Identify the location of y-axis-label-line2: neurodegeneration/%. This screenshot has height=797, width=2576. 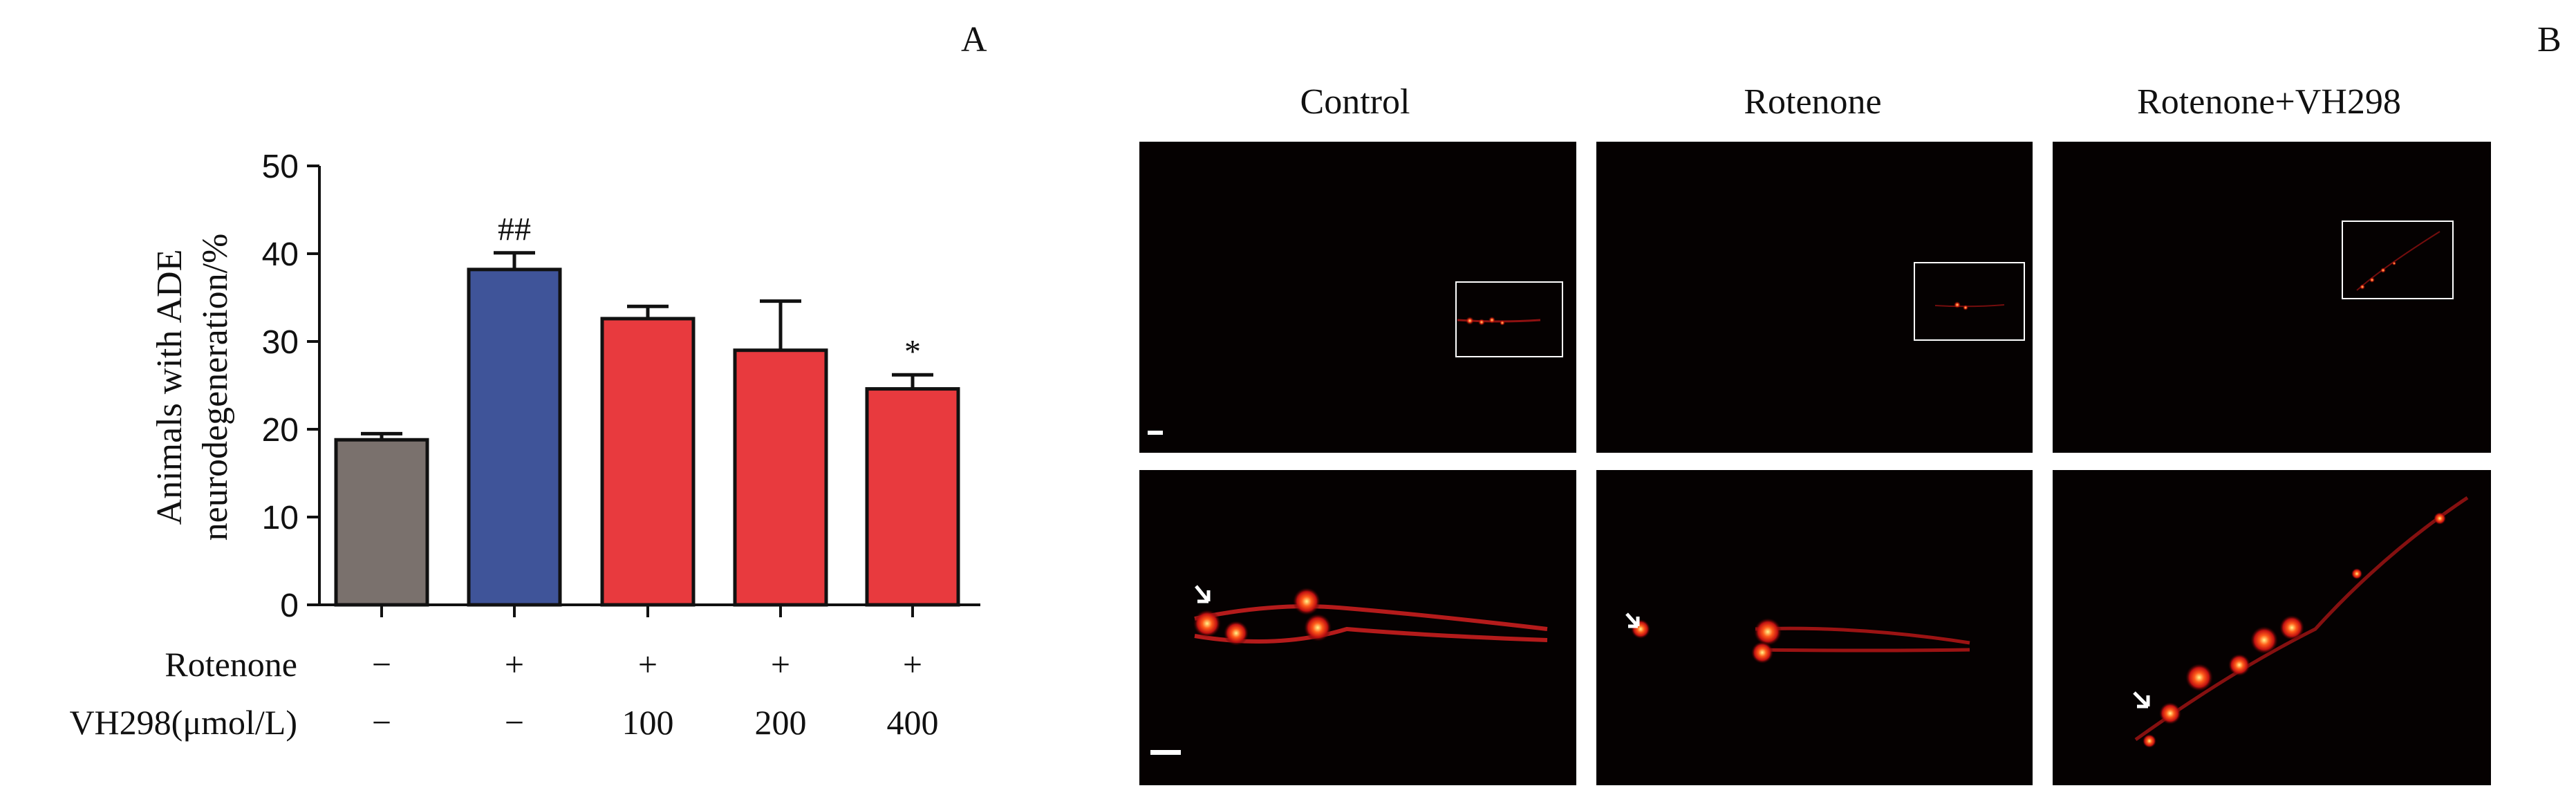
(215, 387).